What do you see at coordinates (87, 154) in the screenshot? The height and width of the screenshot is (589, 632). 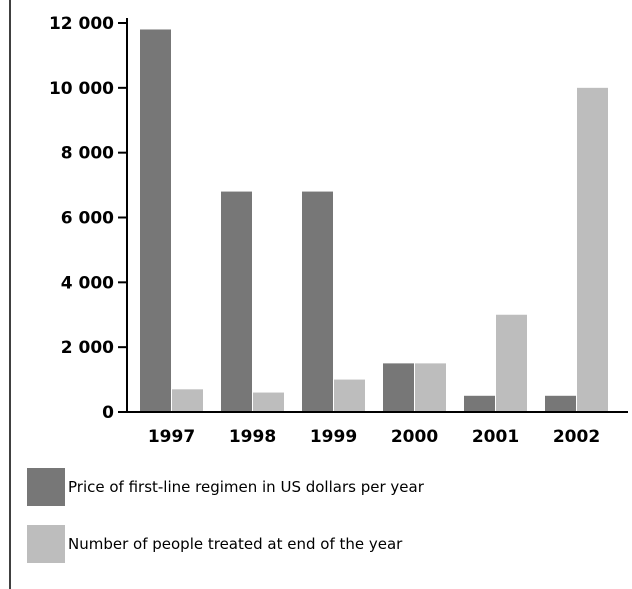 I see `y-tick-label: 8 000` at bounding box center [87, 154].